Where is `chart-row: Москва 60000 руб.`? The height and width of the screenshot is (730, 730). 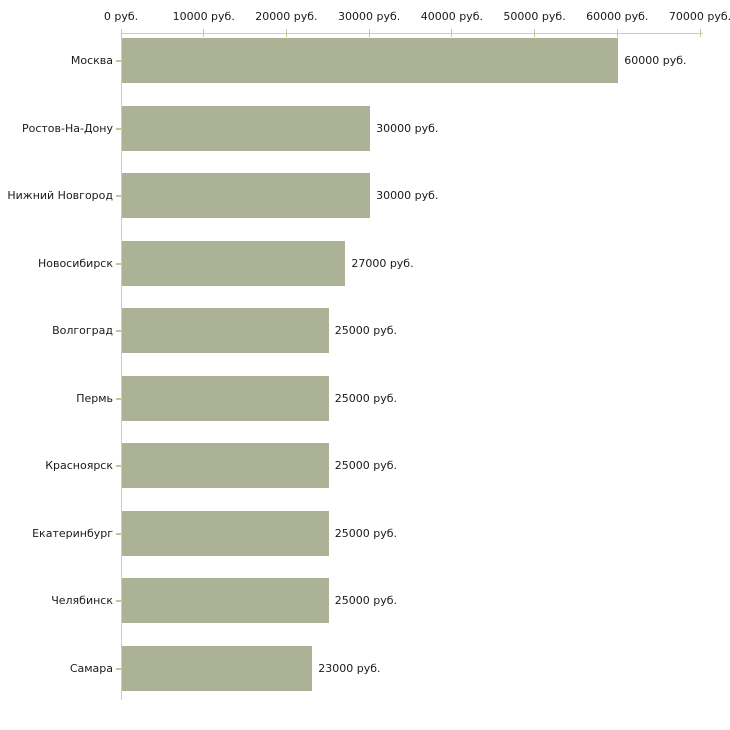
chart-row: Москва 60000 руб. is located at coordinates (385, 67).